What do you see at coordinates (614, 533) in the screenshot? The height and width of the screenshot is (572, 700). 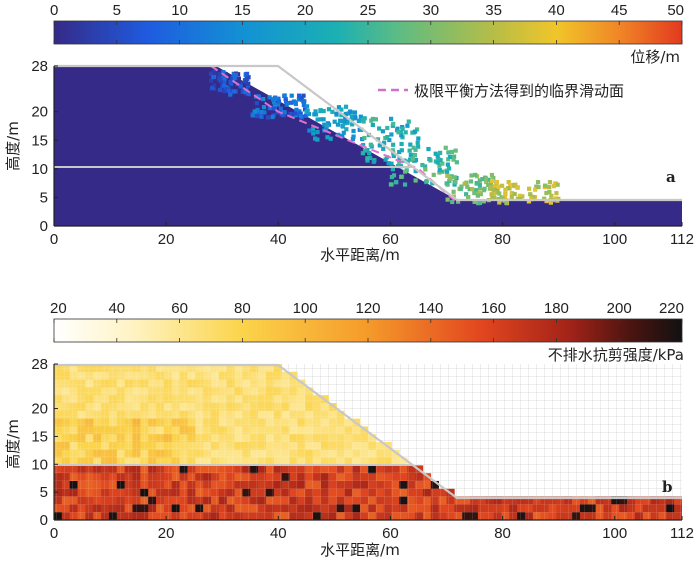 I see `axis-b-x-tick-label: 100` at bounding box center [614, 533].